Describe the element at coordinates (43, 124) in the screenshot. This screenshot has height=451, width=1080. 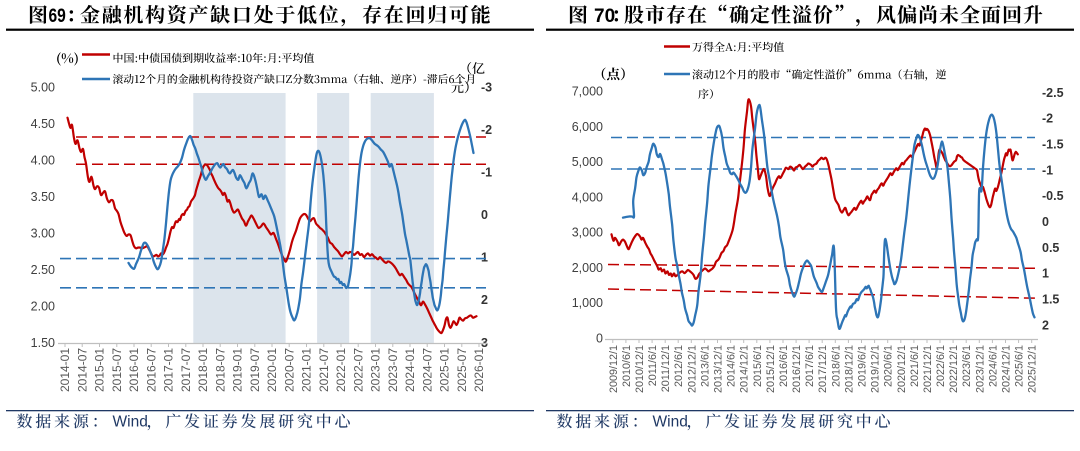
I see `svg-text: 4.50` at that location.